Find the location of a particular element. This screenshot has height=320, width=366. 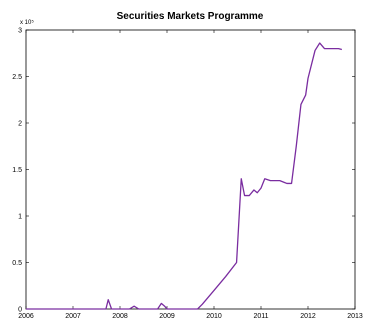

x-tick-label: 2006 is located at coordinates (26, 316).